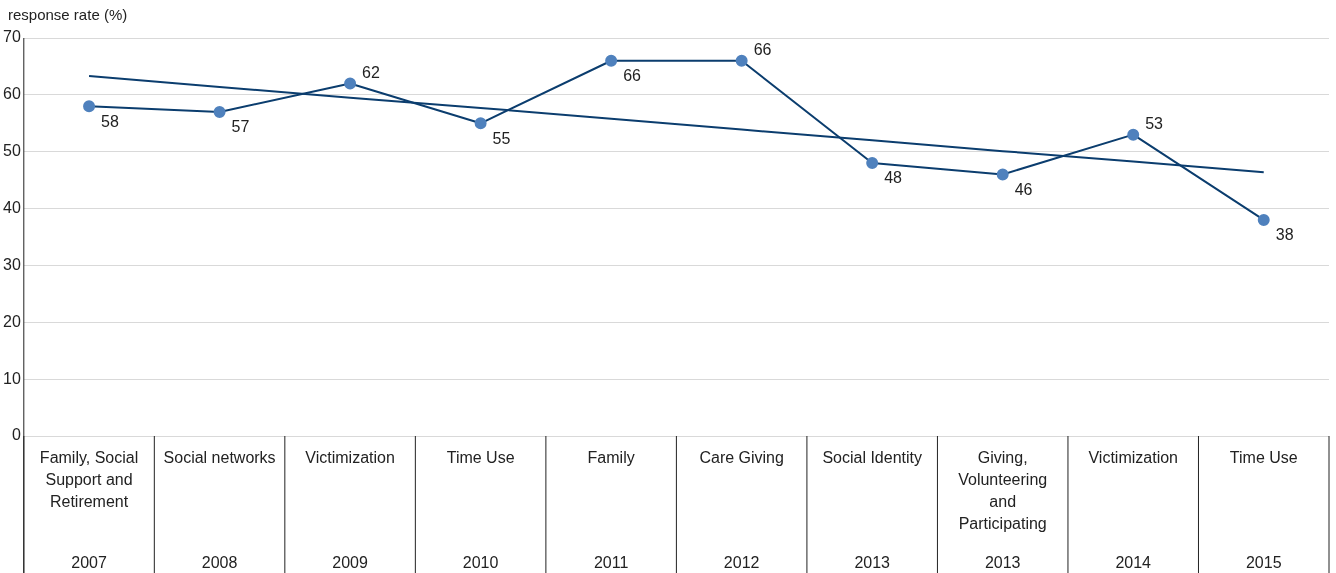 This screenshot has width=1336, height=573. I want to click on data-label: 55, so click(501, 138).